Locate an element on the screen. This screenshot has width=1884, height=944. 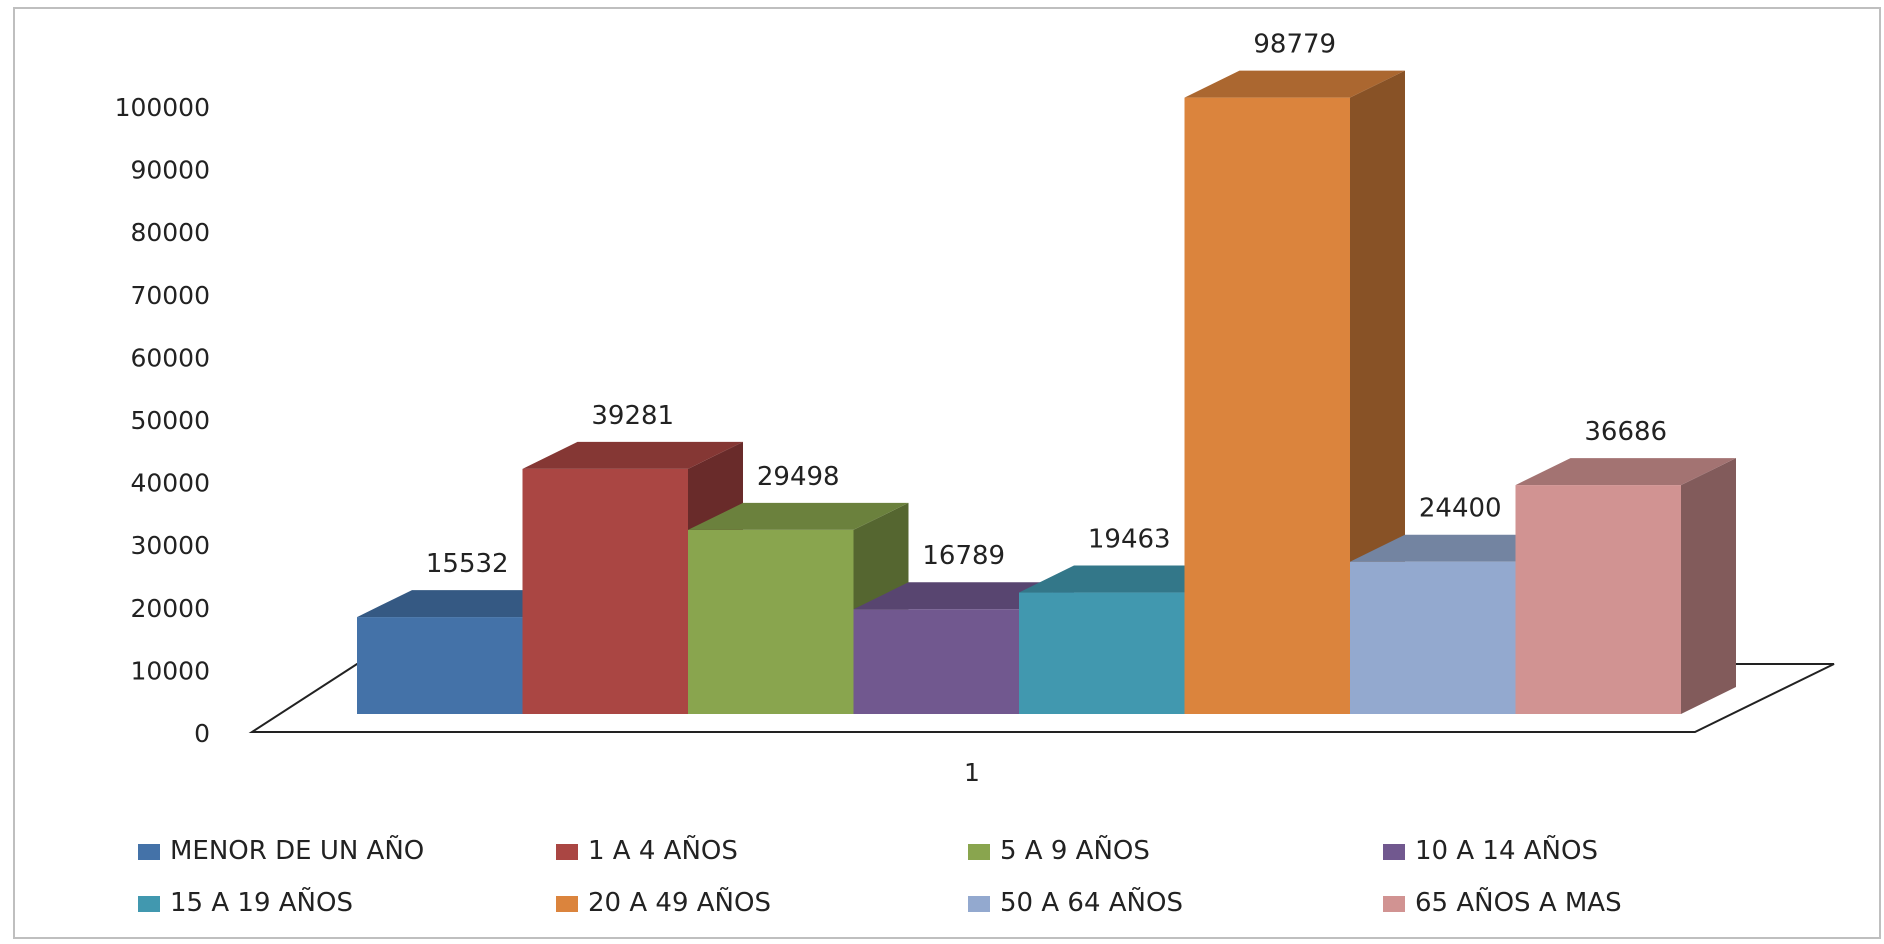
legend-item: 1 A 4 AÑOS is located at coordinates (647, 850).